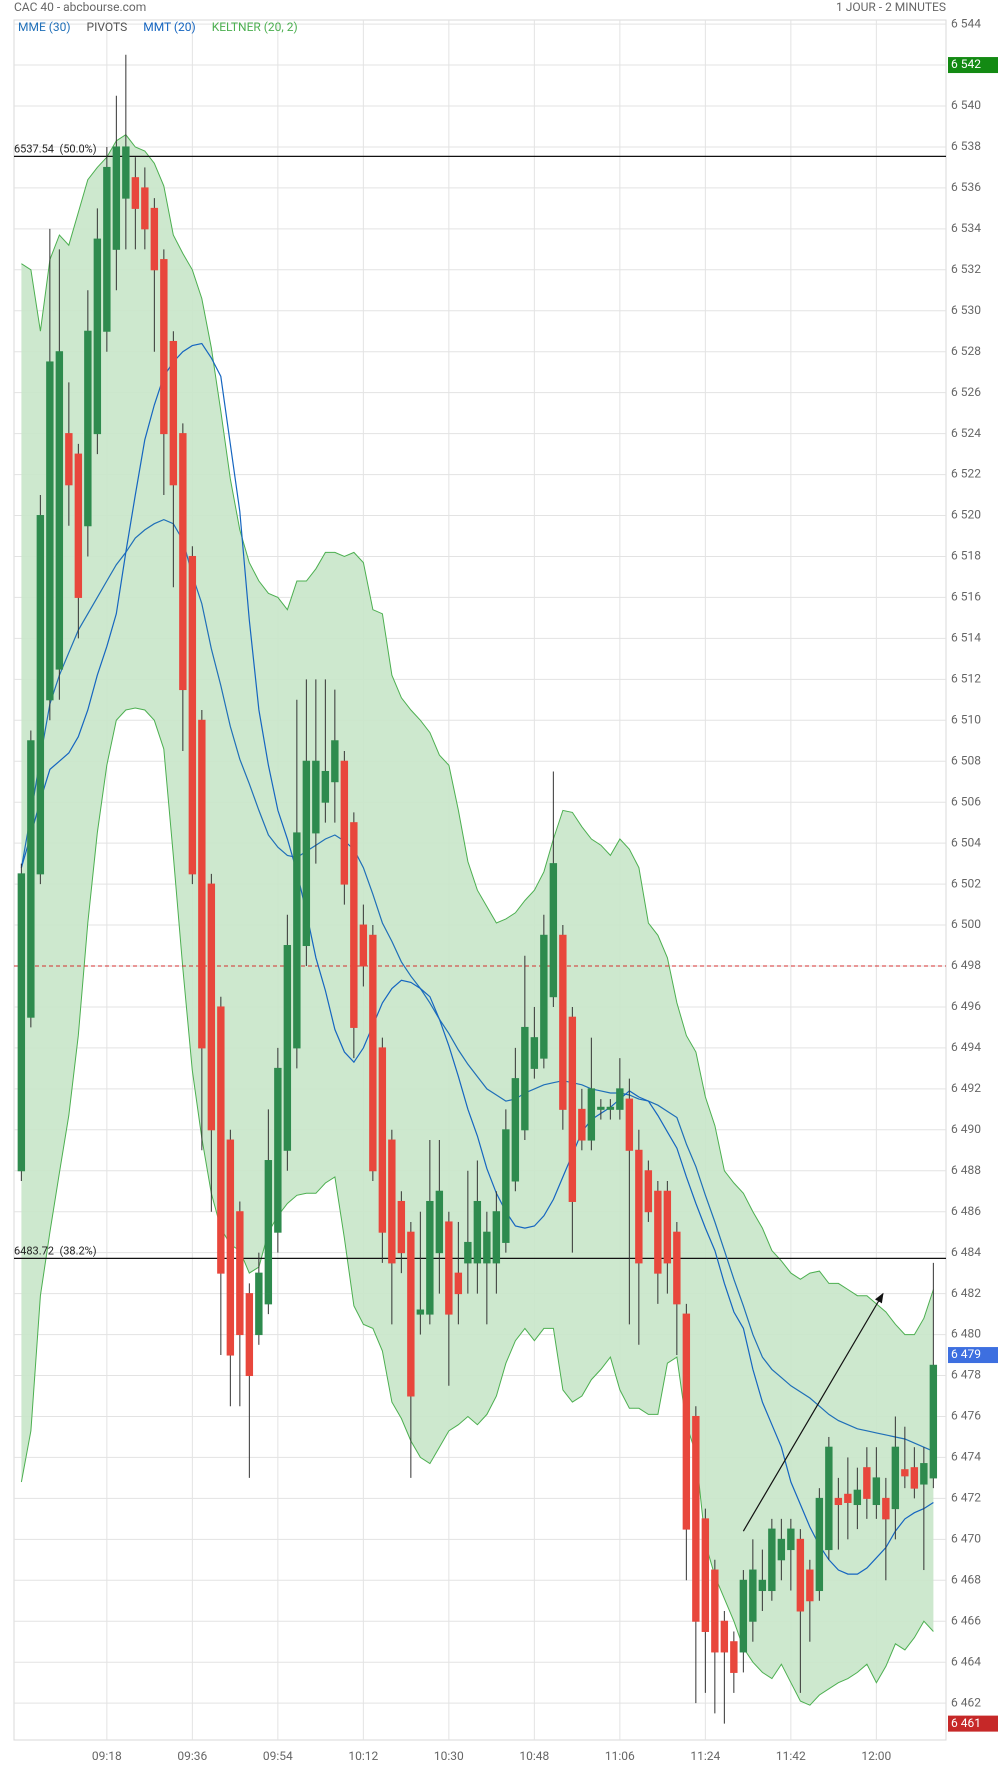 The width and height of the screenshot is (1000, 1778). I want to click on y-tick-label: 6 496, so click(966, 1006).